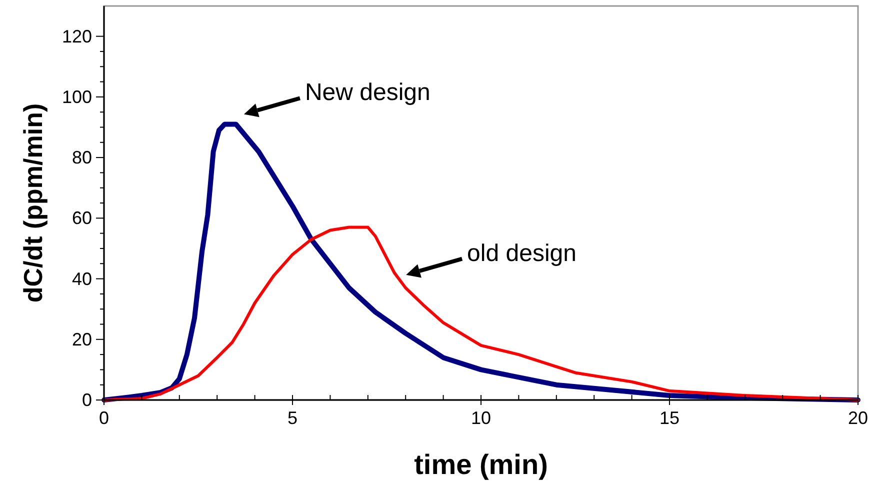 The width and height of the screenshot is (873, 490). What do you see at coordinates (82, 339) in the screenshot?
I see `y-tick-label: 20` at bounding box center [82, 339].